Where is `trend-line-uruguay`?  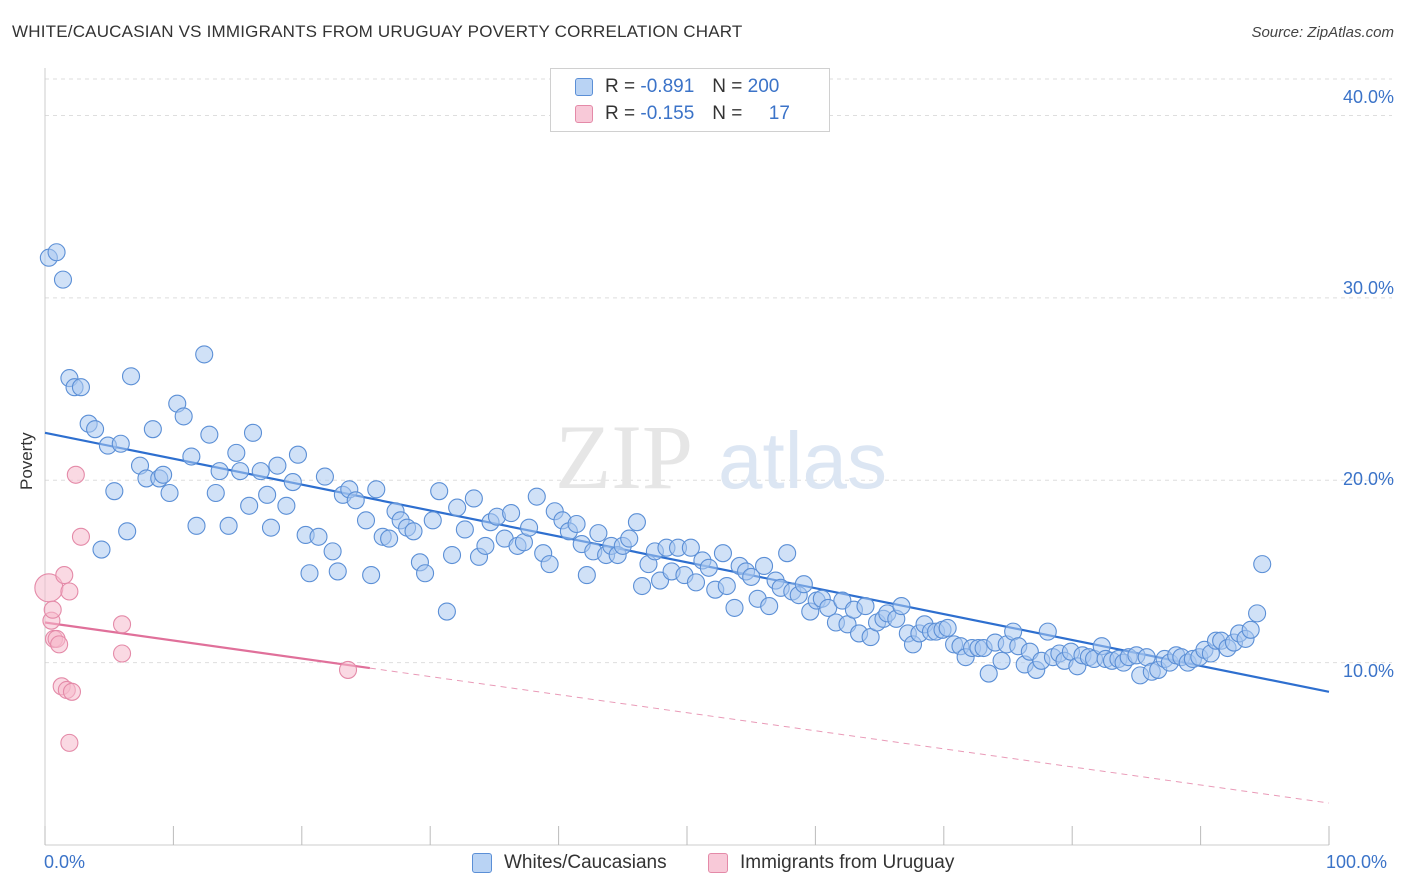
trend-line-uruguay is located at coordinates (207, 645).